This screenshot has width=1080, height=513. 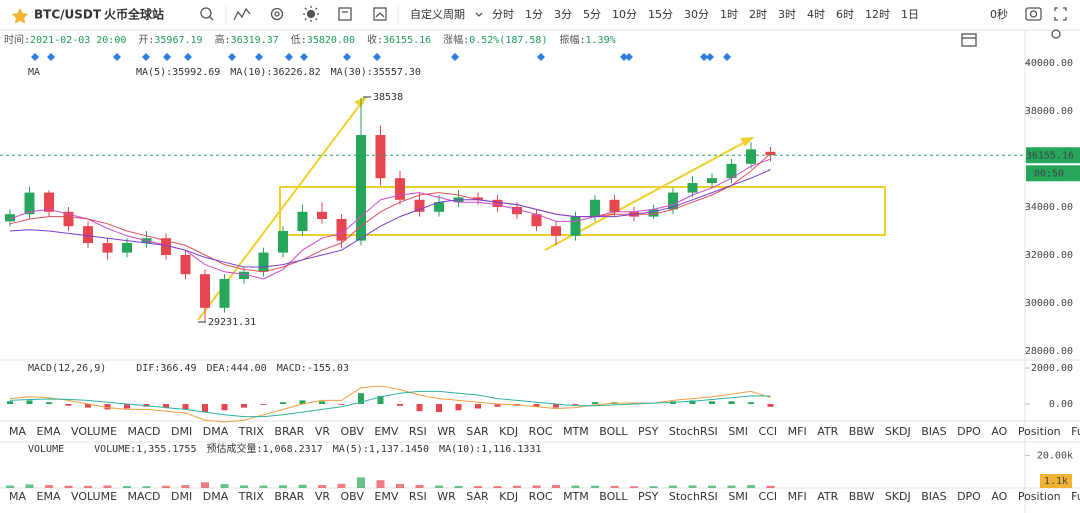 What do you see at coordinates (311, 14) in the screenshot?
I see `theme-icon` at bounding box center [311, 14].